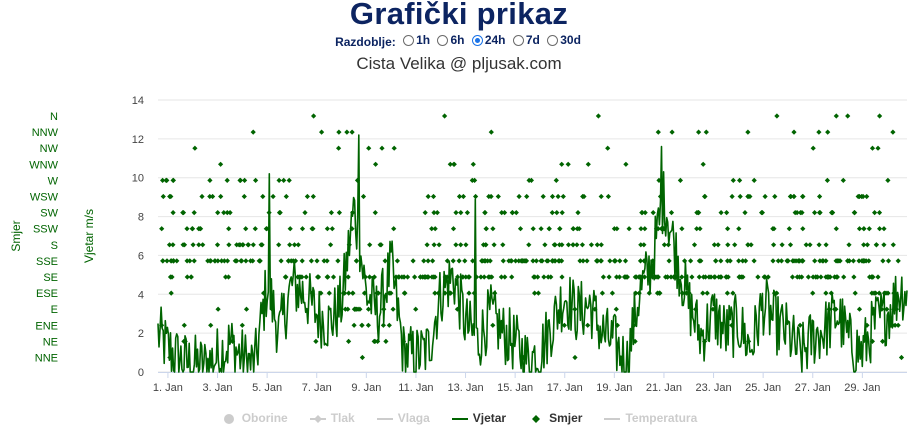 Image resolution: width=918 pixels, height=436 pixels. What do you see at coordinates (862, 388) in the screenshot?
I see `x-tick-label: 29. Jan` at bounding box center [862, 388].